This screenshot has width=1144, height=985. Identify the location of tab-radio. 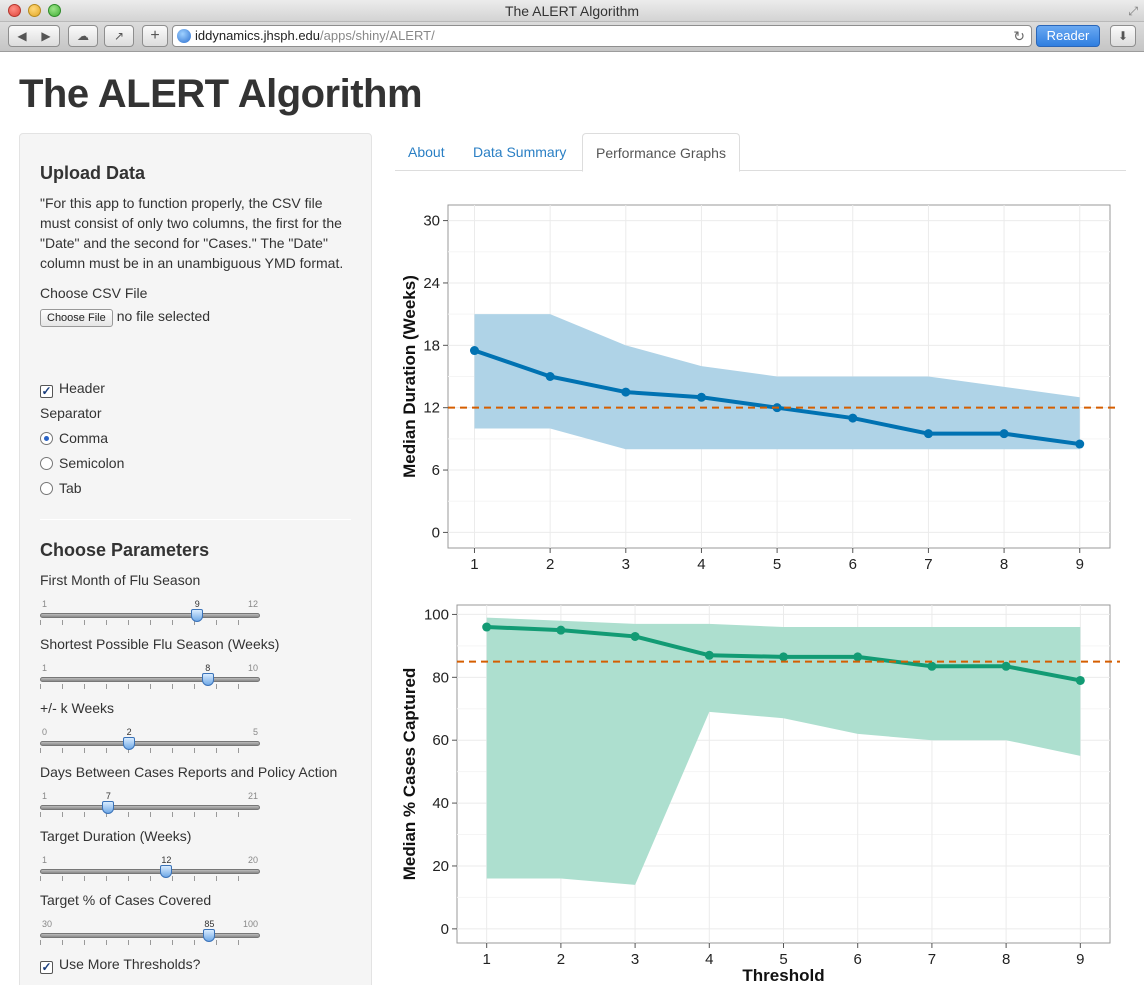
(46, 488).